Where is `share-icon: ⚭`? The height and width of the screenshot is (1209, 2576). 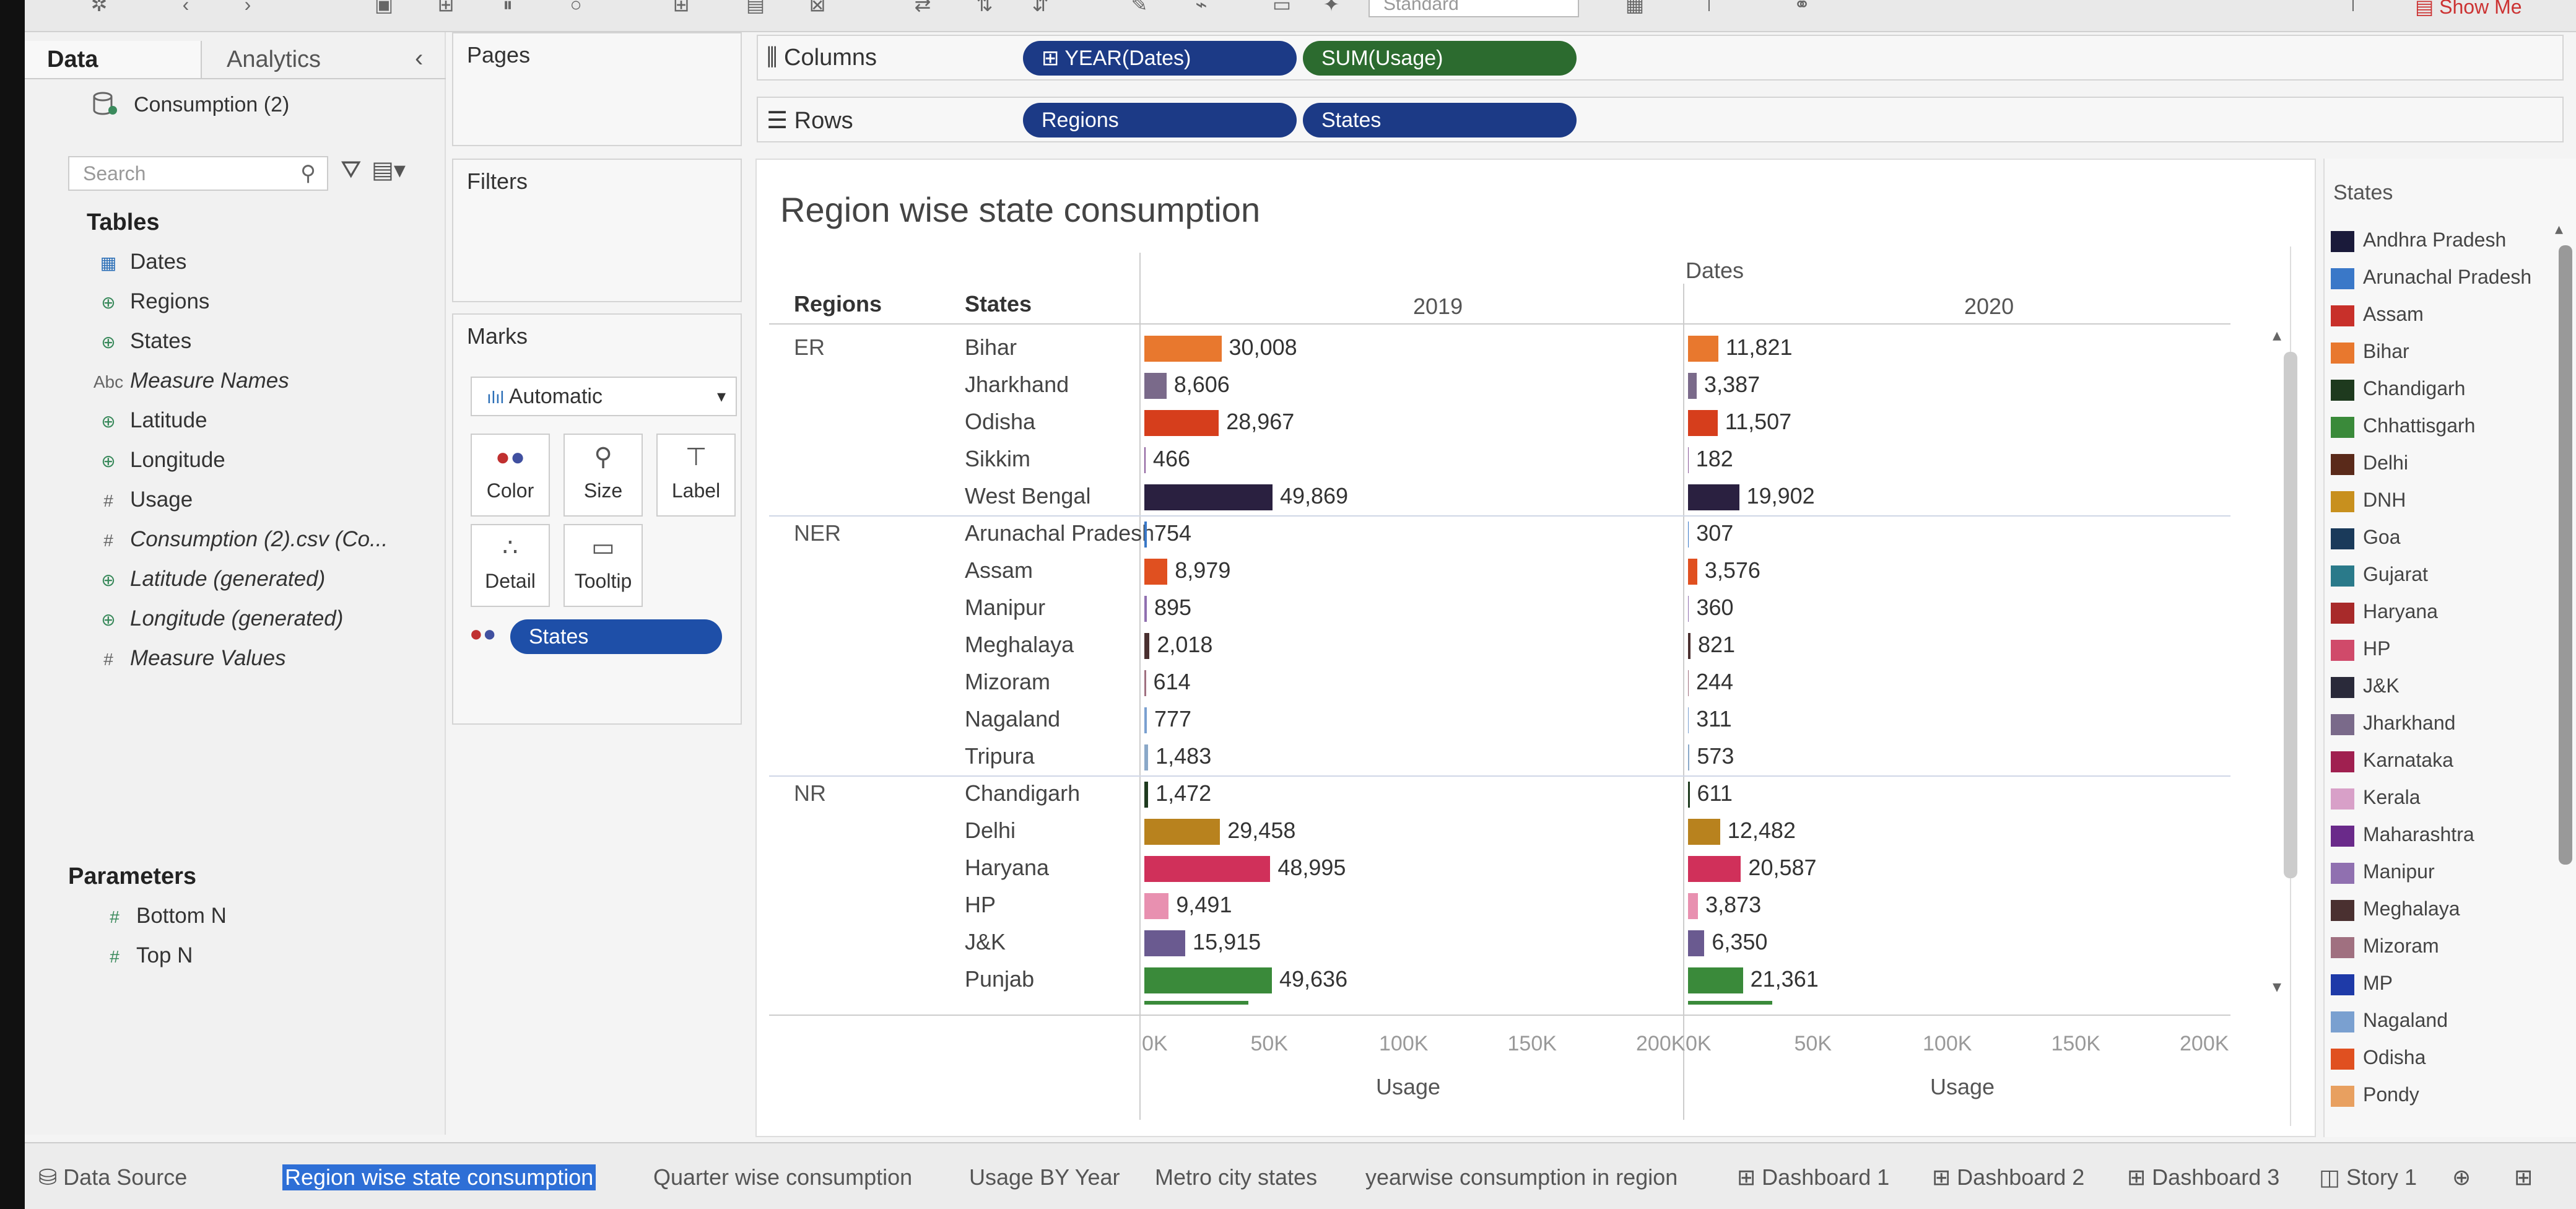
share-icon: ⚭ is located at coordinates (1802, 7).